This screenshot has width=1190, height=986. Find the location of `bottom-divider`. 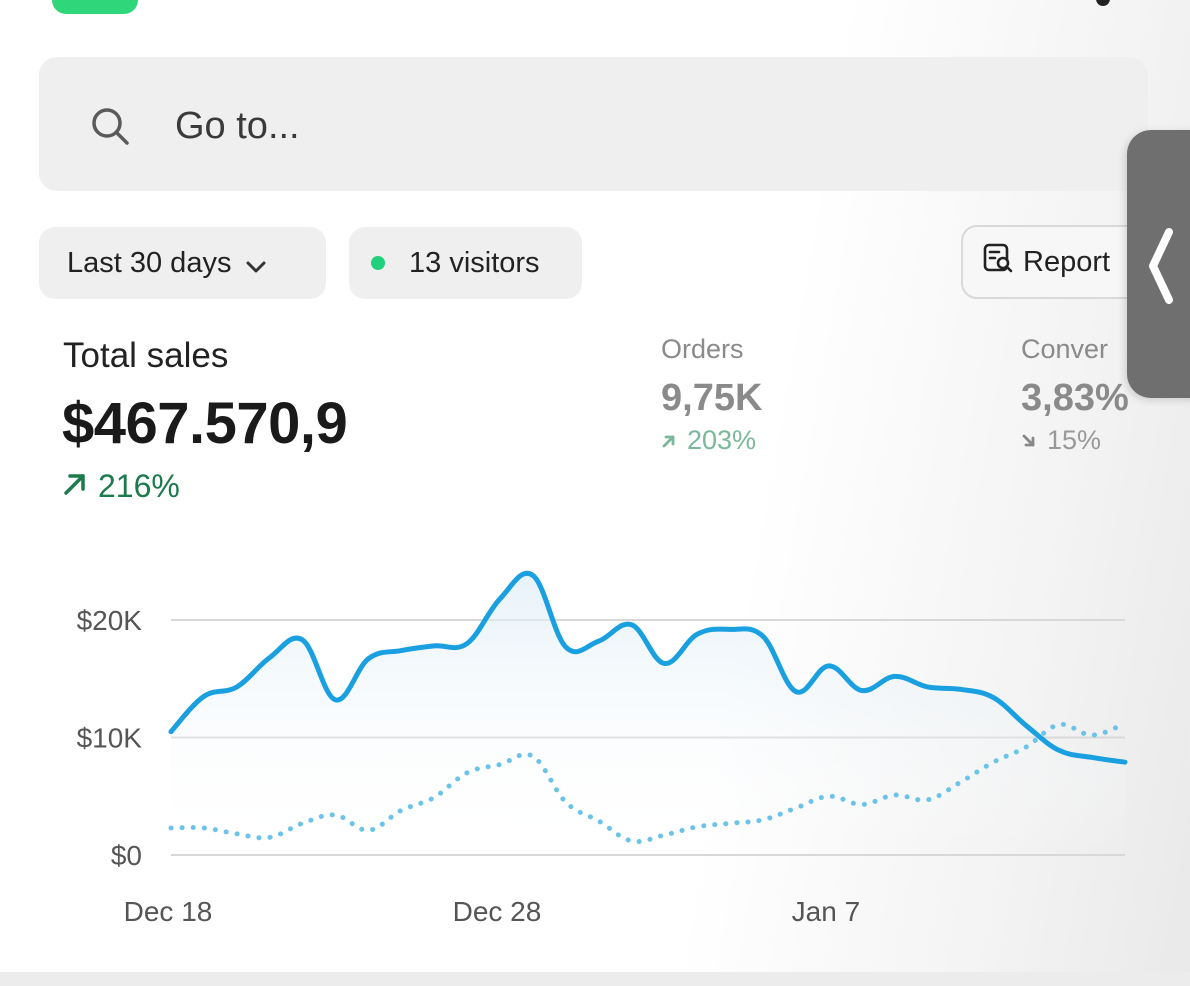

bottom-divider is located at coordinates (595, 979).